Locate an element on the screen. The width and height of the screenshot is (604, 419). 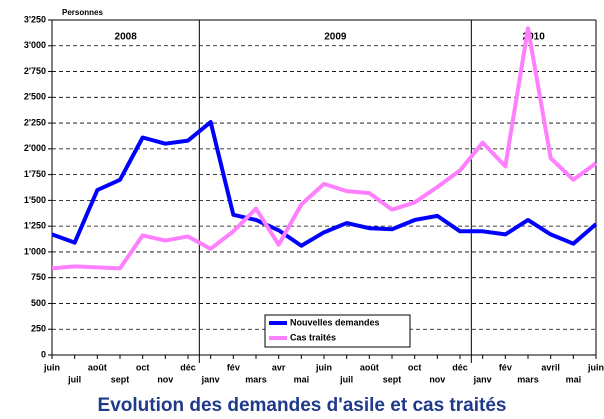
y-tick-label: 1'250 is located at coordinates (35, 226).